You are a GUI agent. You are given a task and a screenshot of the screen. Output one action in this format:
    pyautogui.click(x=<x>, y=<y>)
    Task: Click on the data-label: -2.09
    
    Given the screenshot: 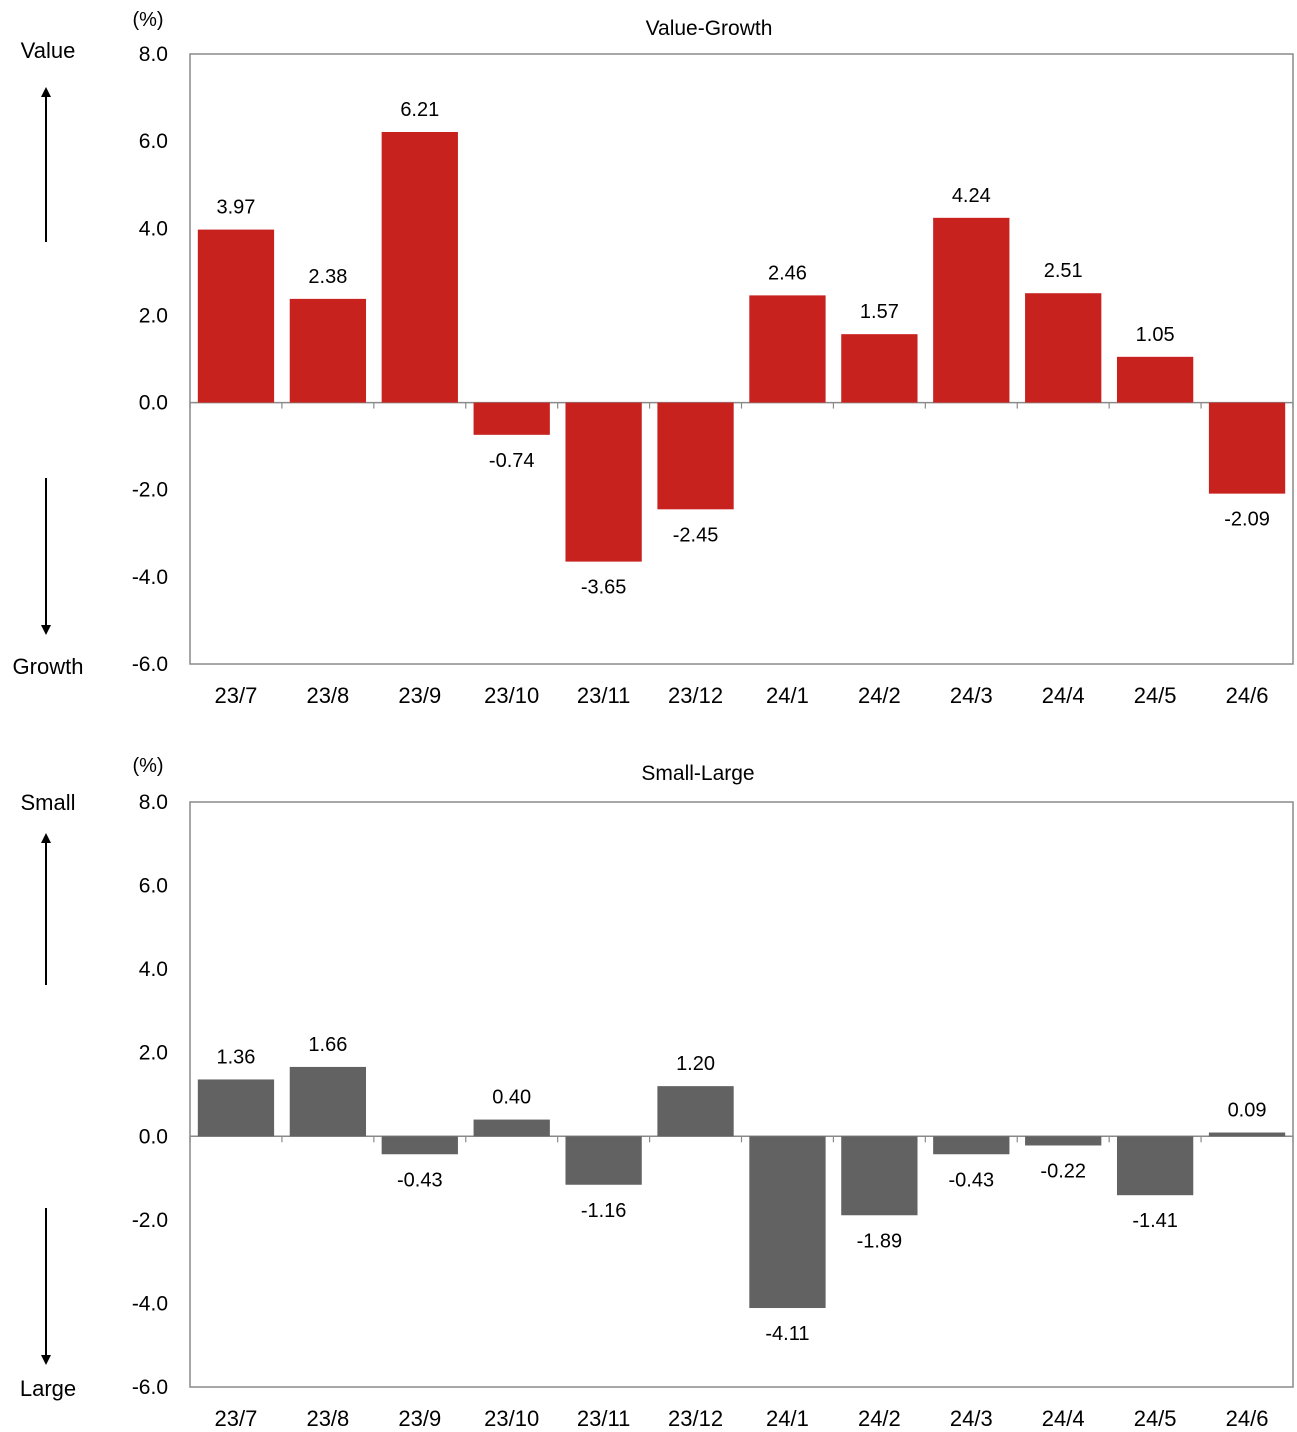 What is the action you would take?
    pyautogui.click(x=1247, y=520)
    